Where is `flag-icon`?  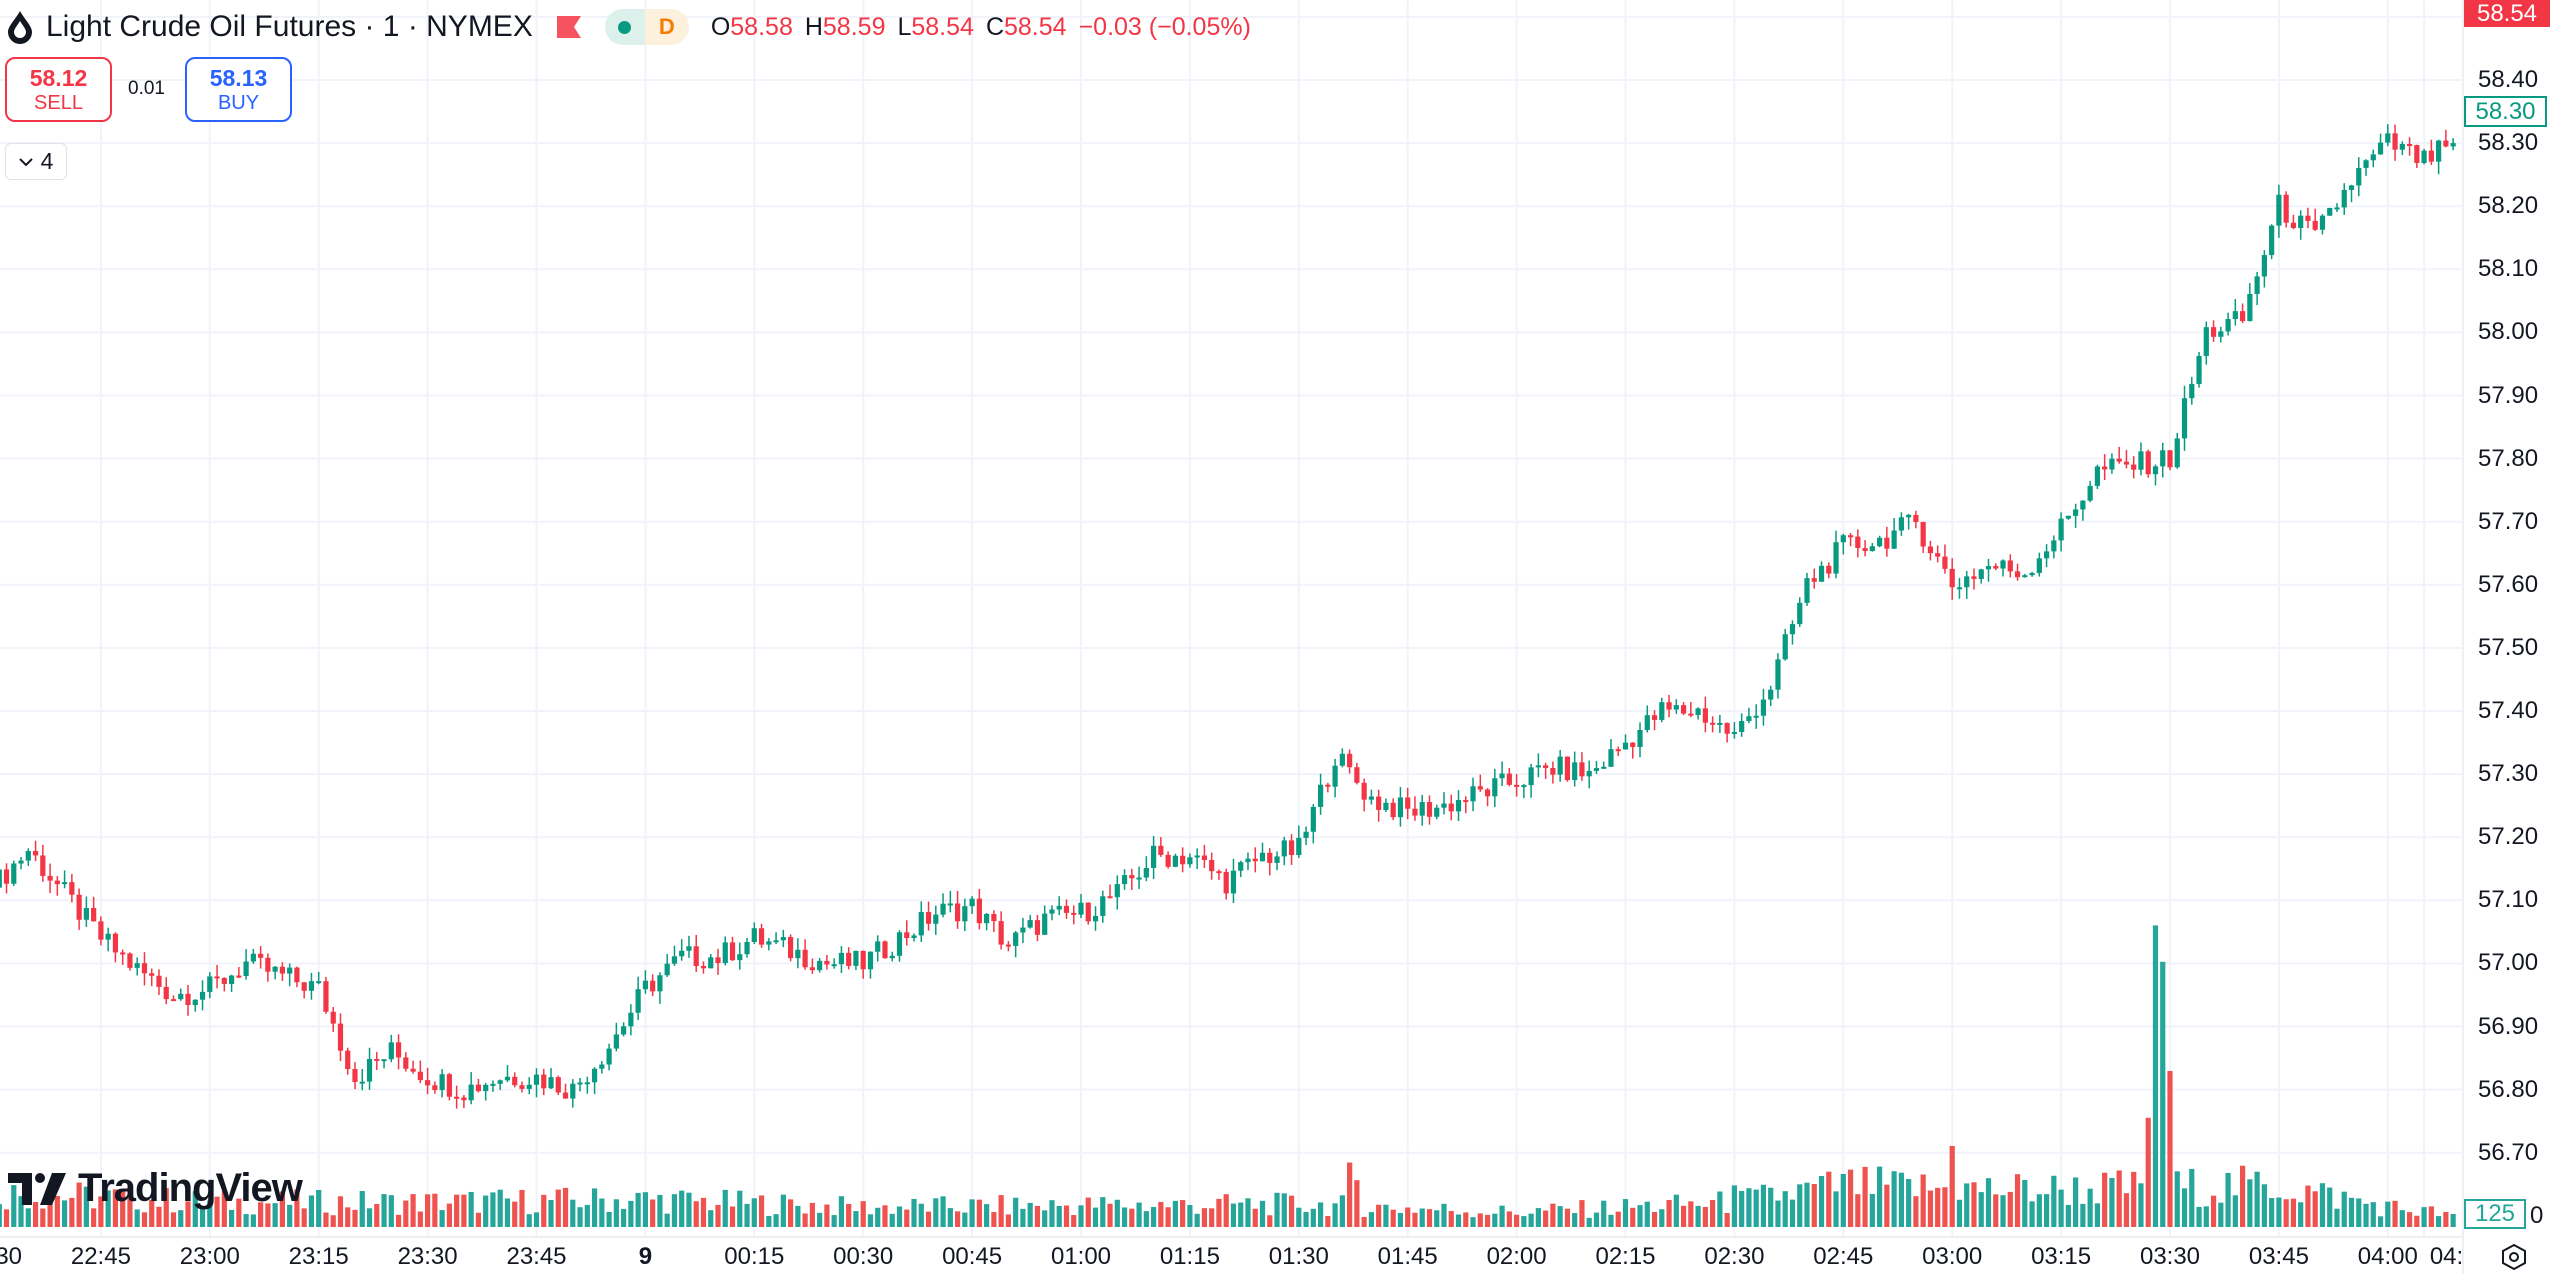
flag-icon is located at coordinates (568, 27).